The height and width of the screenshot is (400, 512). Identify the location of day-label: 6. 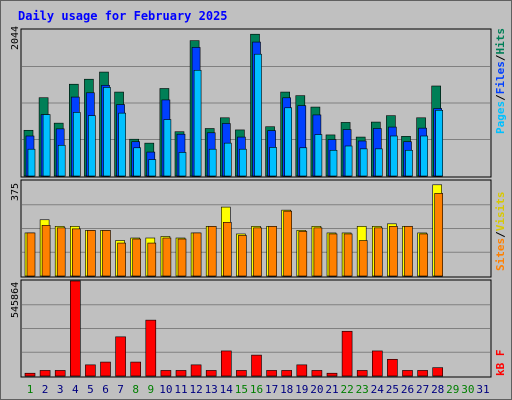
(105, 389).